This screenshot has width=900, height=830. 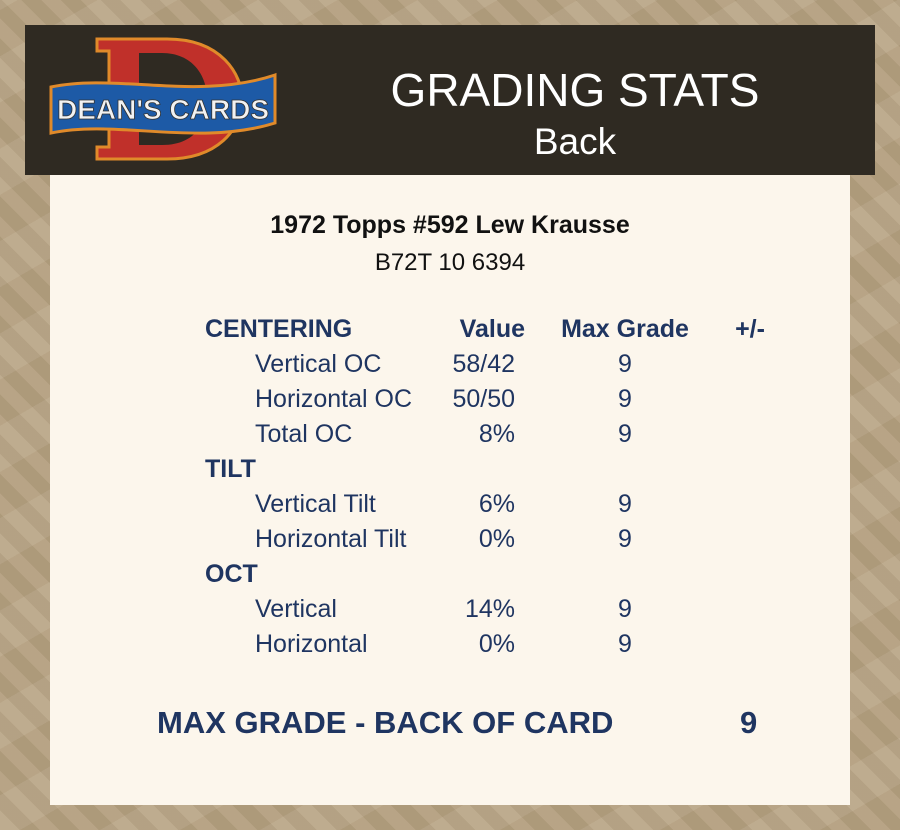 What do you see at coordinates (450, 574) in the screenshot?
I see `section-header: OCT` at bounding box center [450, 574].